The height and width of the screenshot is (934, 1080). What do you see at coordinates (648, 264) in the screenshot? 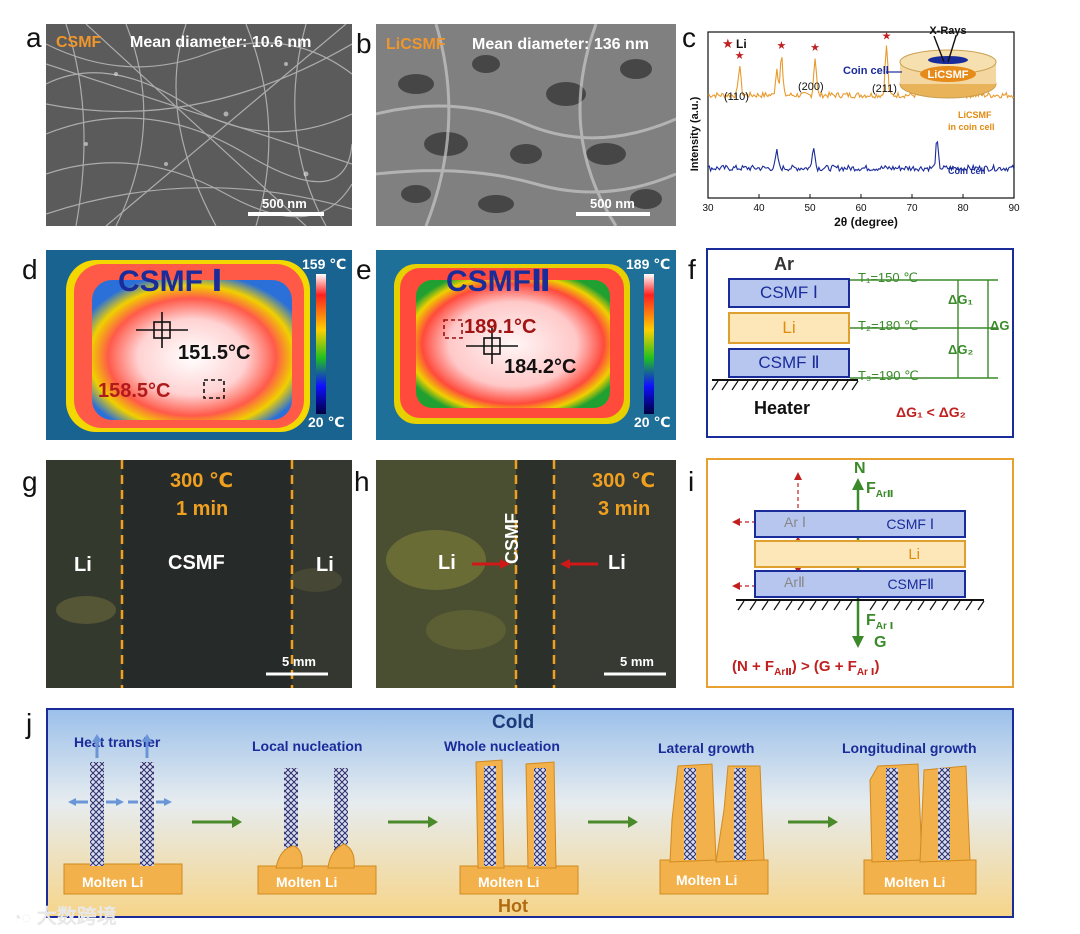
I see `thermal-max-label: 189 ℃` at bounding box center [648, 264].